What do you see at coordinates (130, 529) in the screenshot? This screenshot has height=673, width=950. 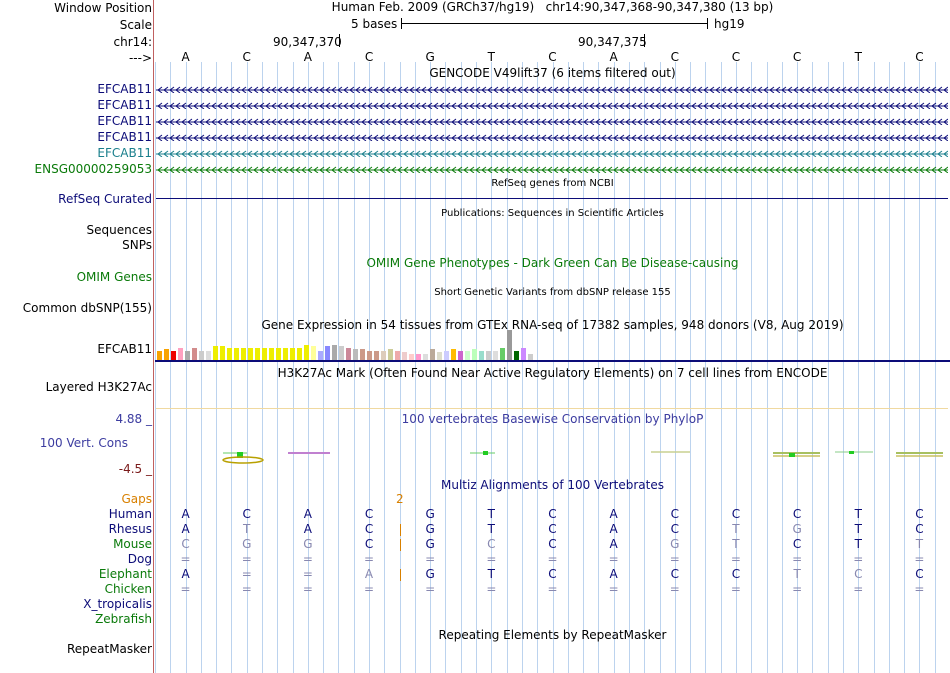 I see `species-label: Rhesus` at bounding box center [130, 529].